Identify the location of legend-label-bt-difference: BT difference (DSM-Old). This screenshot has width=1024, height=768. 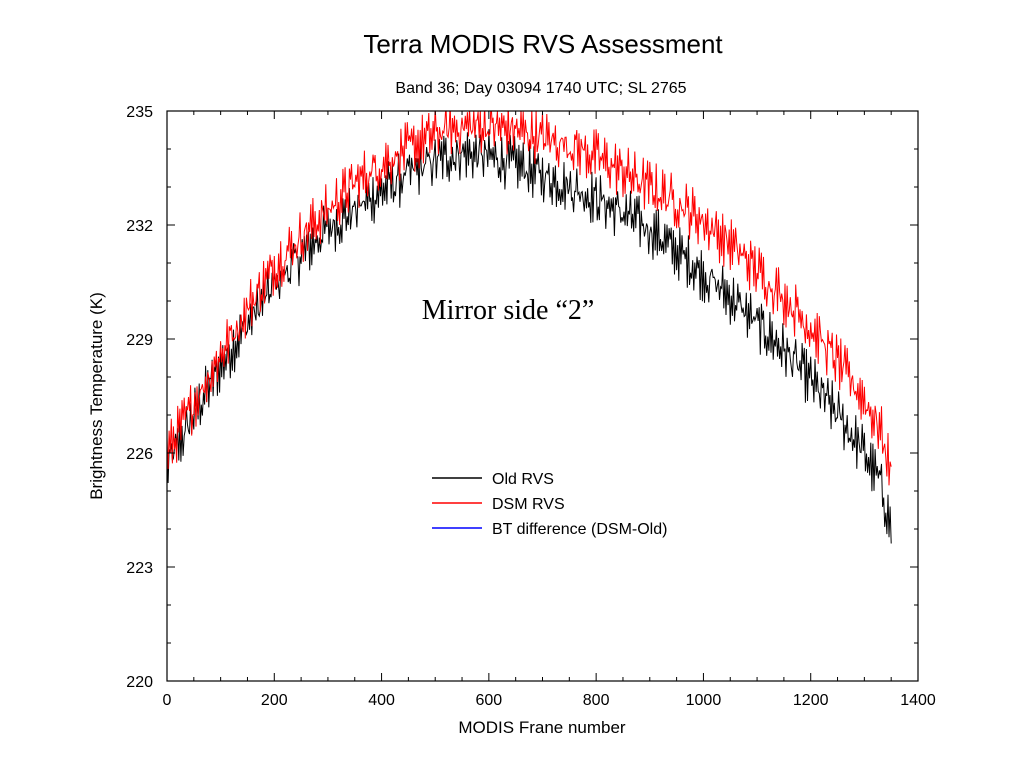
(579, 529).